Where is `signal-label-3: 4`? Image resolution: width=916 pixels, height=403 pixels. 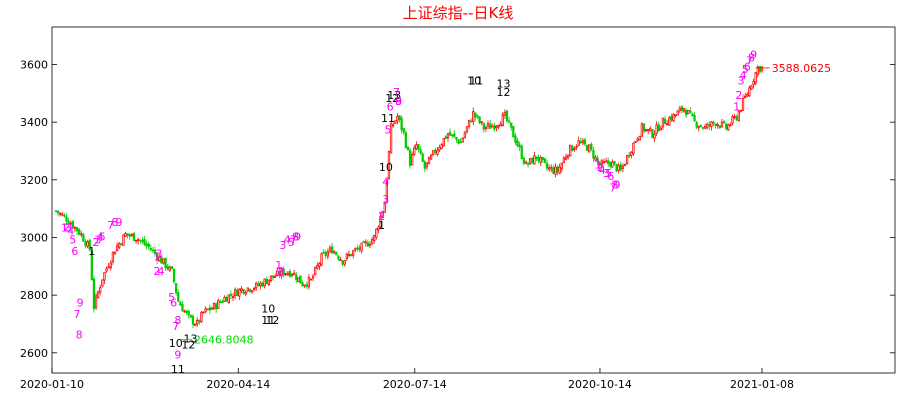 signal-label-3: 4 is located at coordinates (70, 231).